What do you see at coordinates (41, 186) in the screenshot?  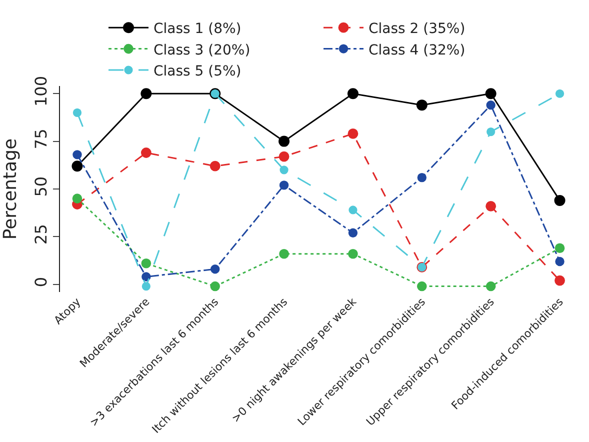 I see `y-tick-label: 50` at bounding box center [41, 186].